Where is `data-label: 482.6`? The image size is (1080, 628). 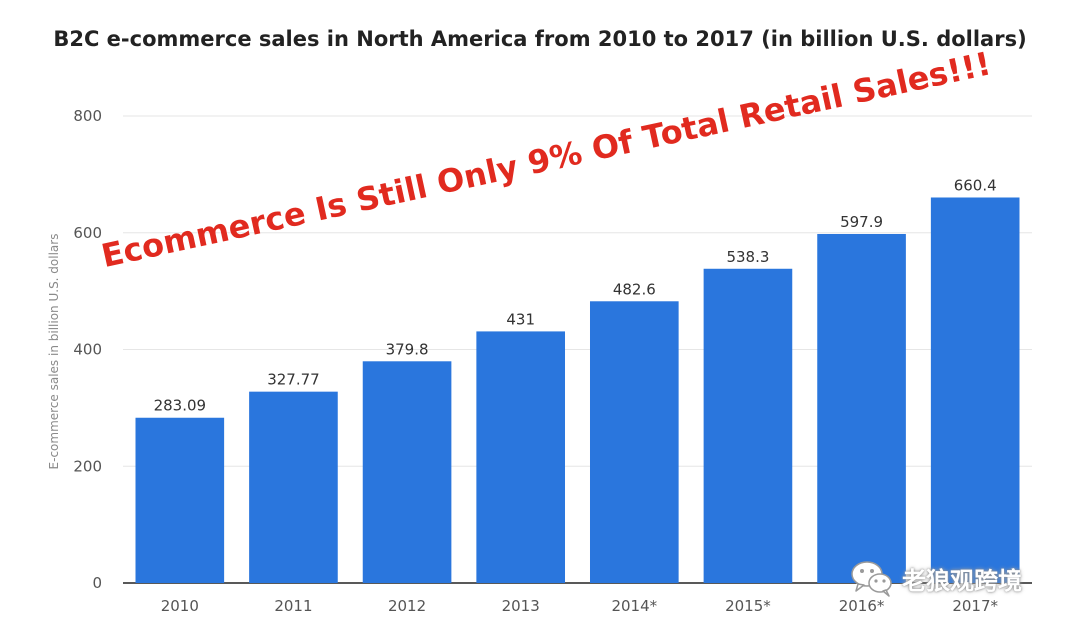
data-label: 482.6 is located at coordinates (634, 289).